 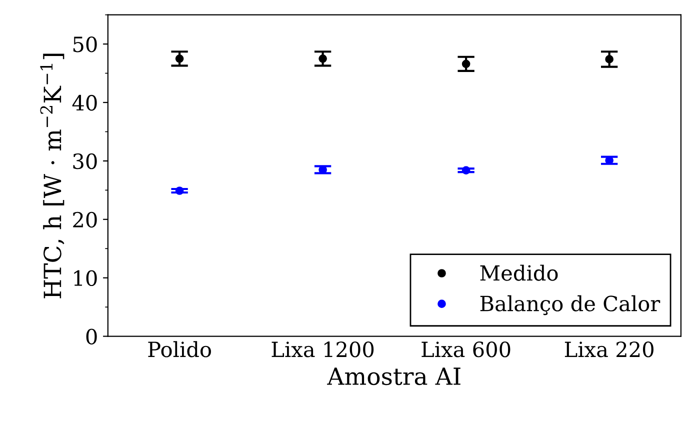 What do you see at coordinates (52, 176) in the screenshot?
I see `y-axis-title: HTC, h [W · m$^{−2}$K$^{−1}$]` at bounding box center [52, 176].